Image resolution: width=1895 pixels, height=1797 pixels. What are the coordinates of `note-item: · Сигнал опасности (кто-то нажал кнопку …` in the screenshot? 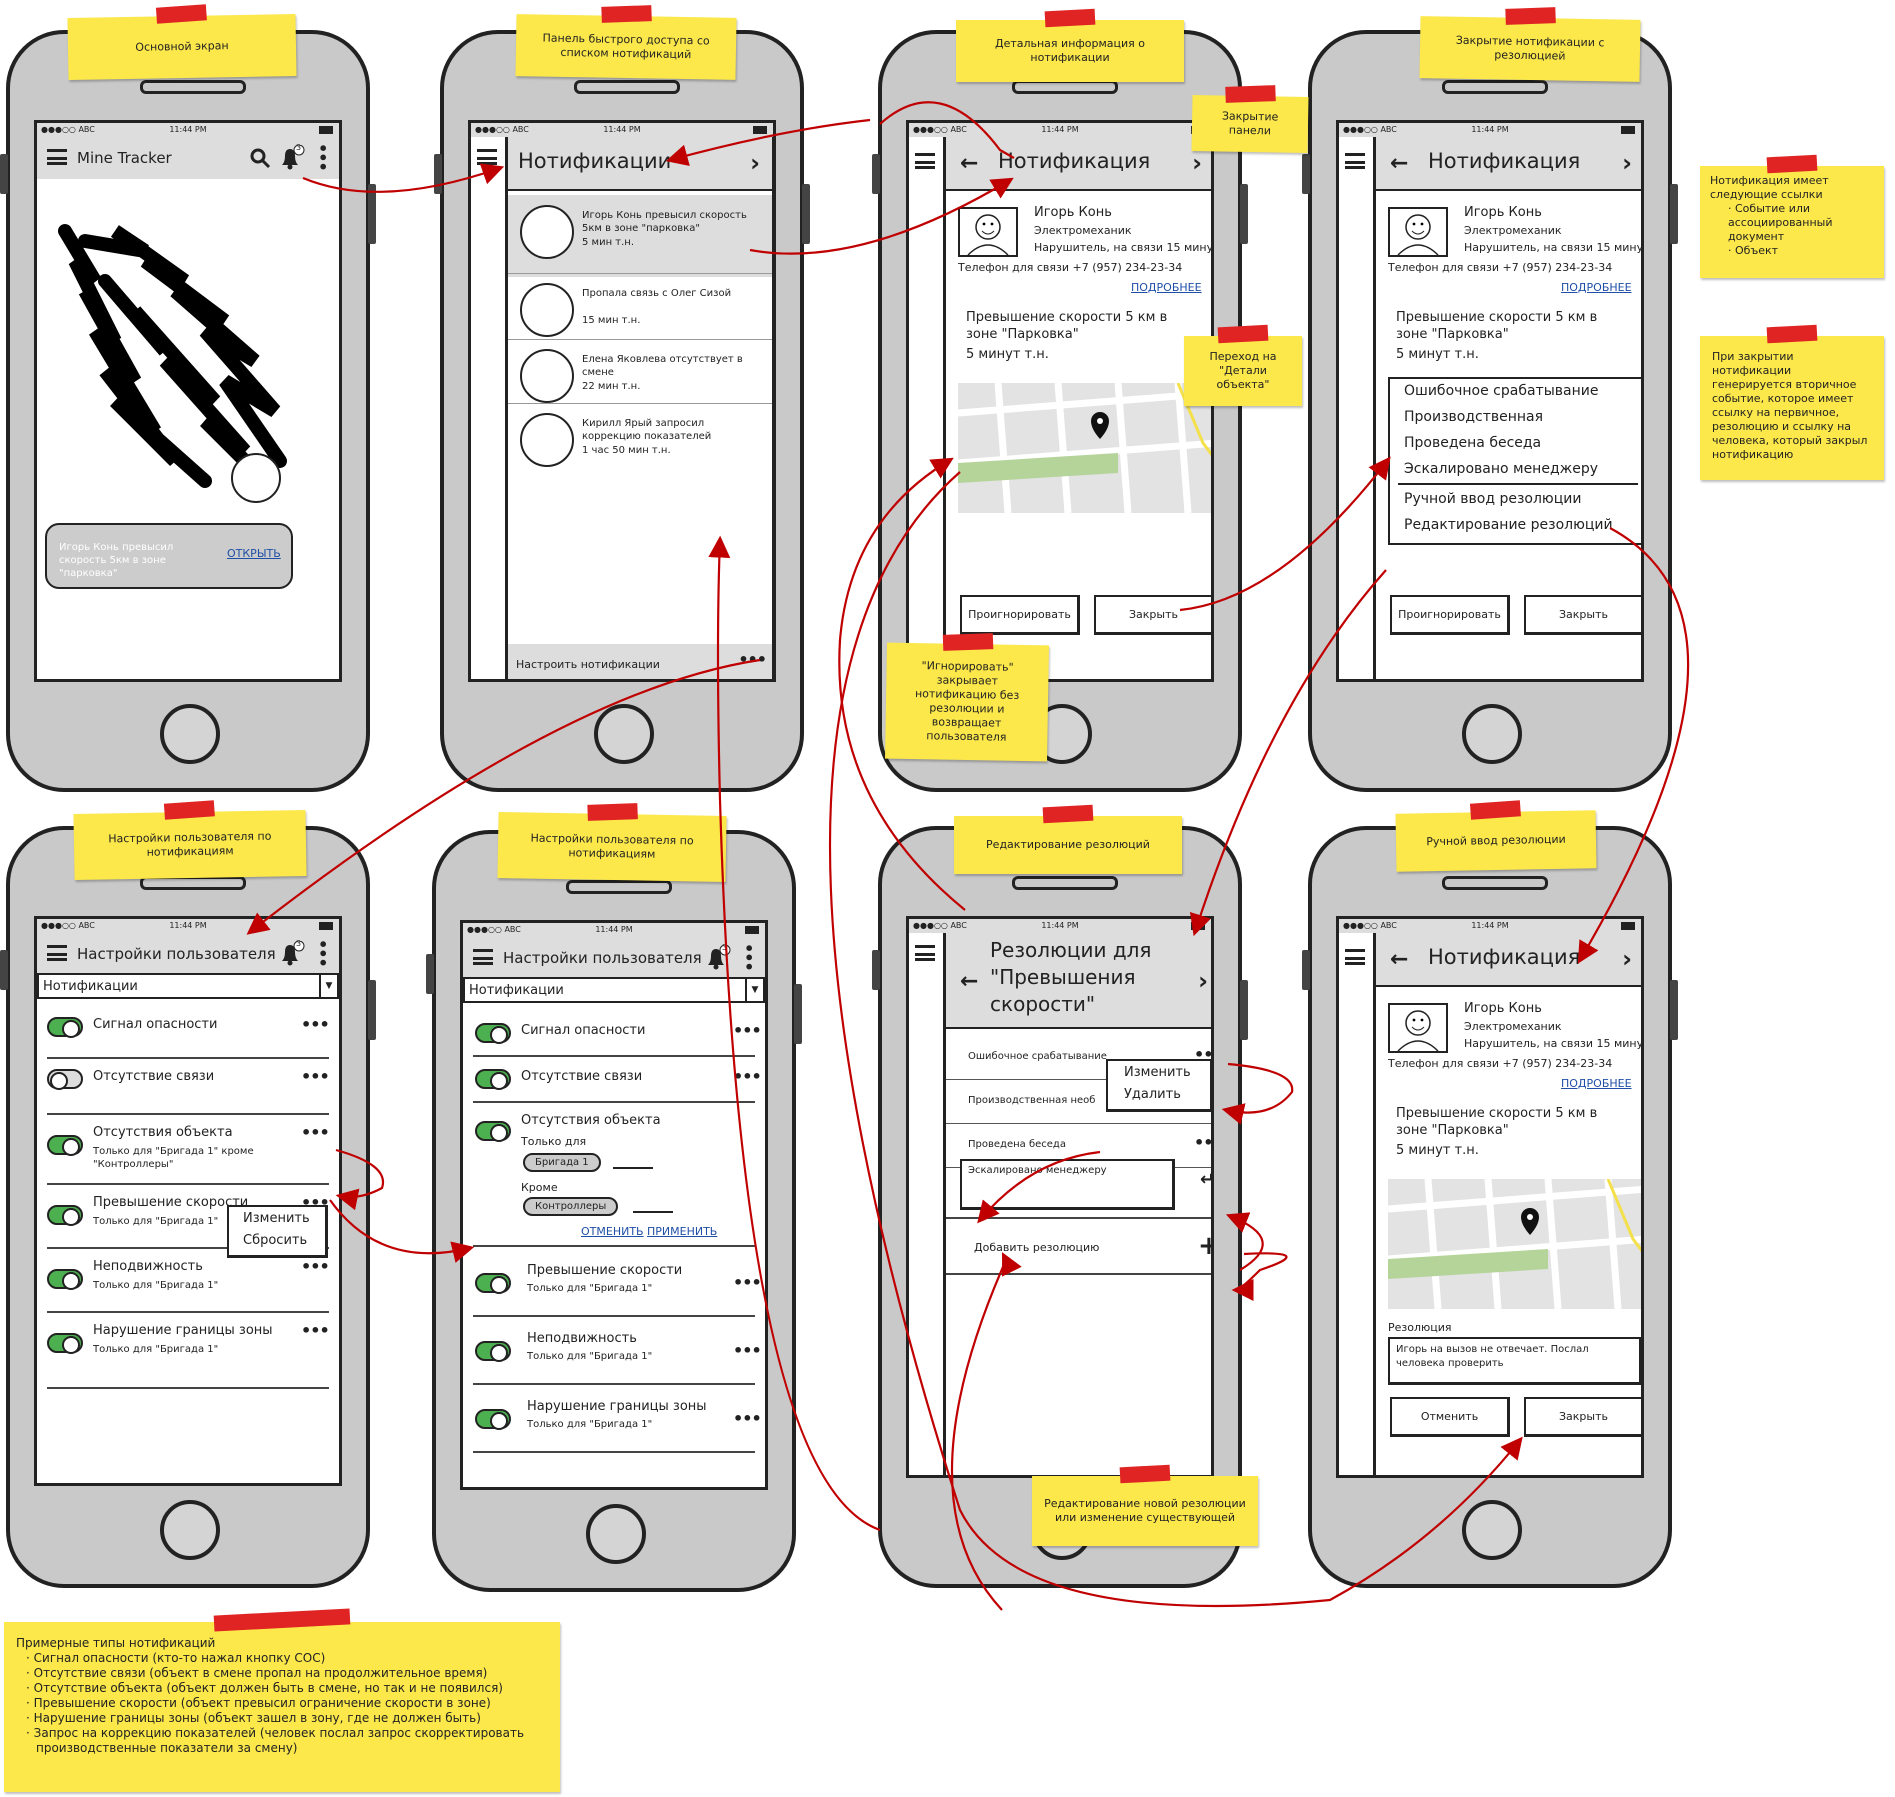 It's located at (176, 1658).